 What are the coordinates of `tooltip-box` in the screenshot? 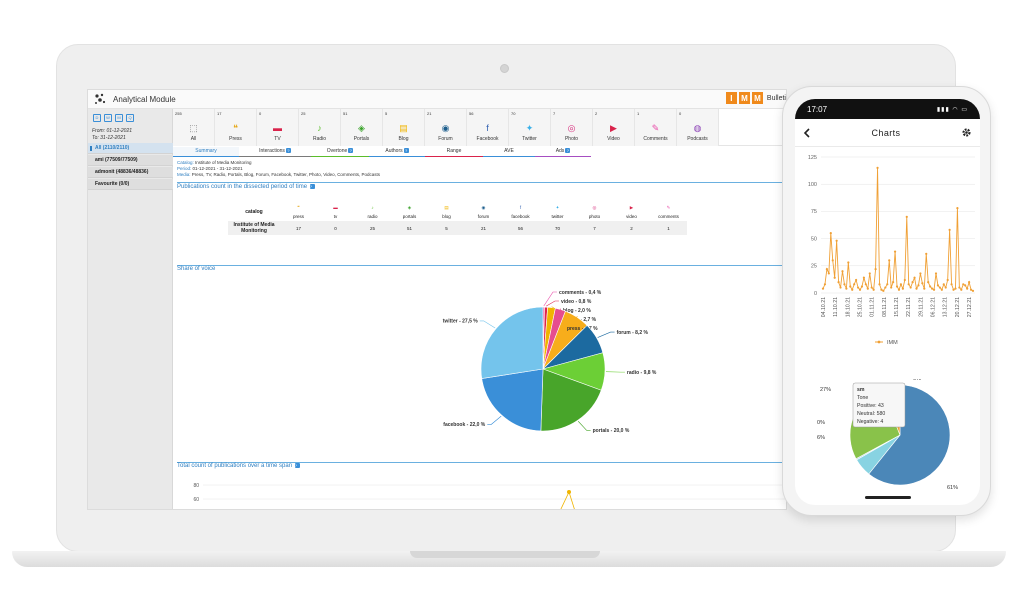 It's located at (879, 405).